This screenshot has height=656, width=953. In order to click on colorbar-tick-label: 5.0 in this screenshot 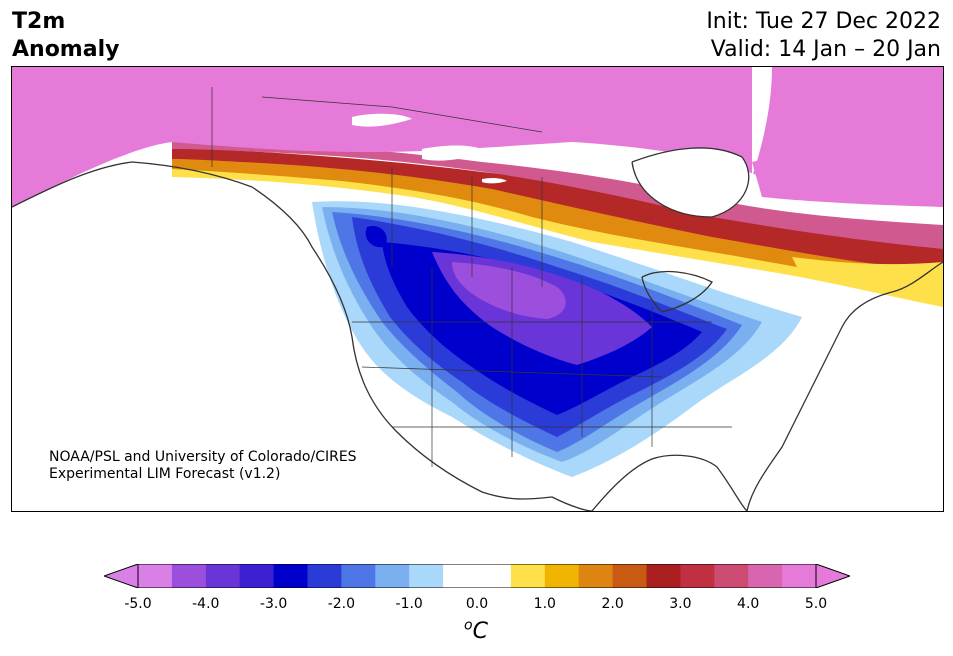, I will do `click(816, 604)`.